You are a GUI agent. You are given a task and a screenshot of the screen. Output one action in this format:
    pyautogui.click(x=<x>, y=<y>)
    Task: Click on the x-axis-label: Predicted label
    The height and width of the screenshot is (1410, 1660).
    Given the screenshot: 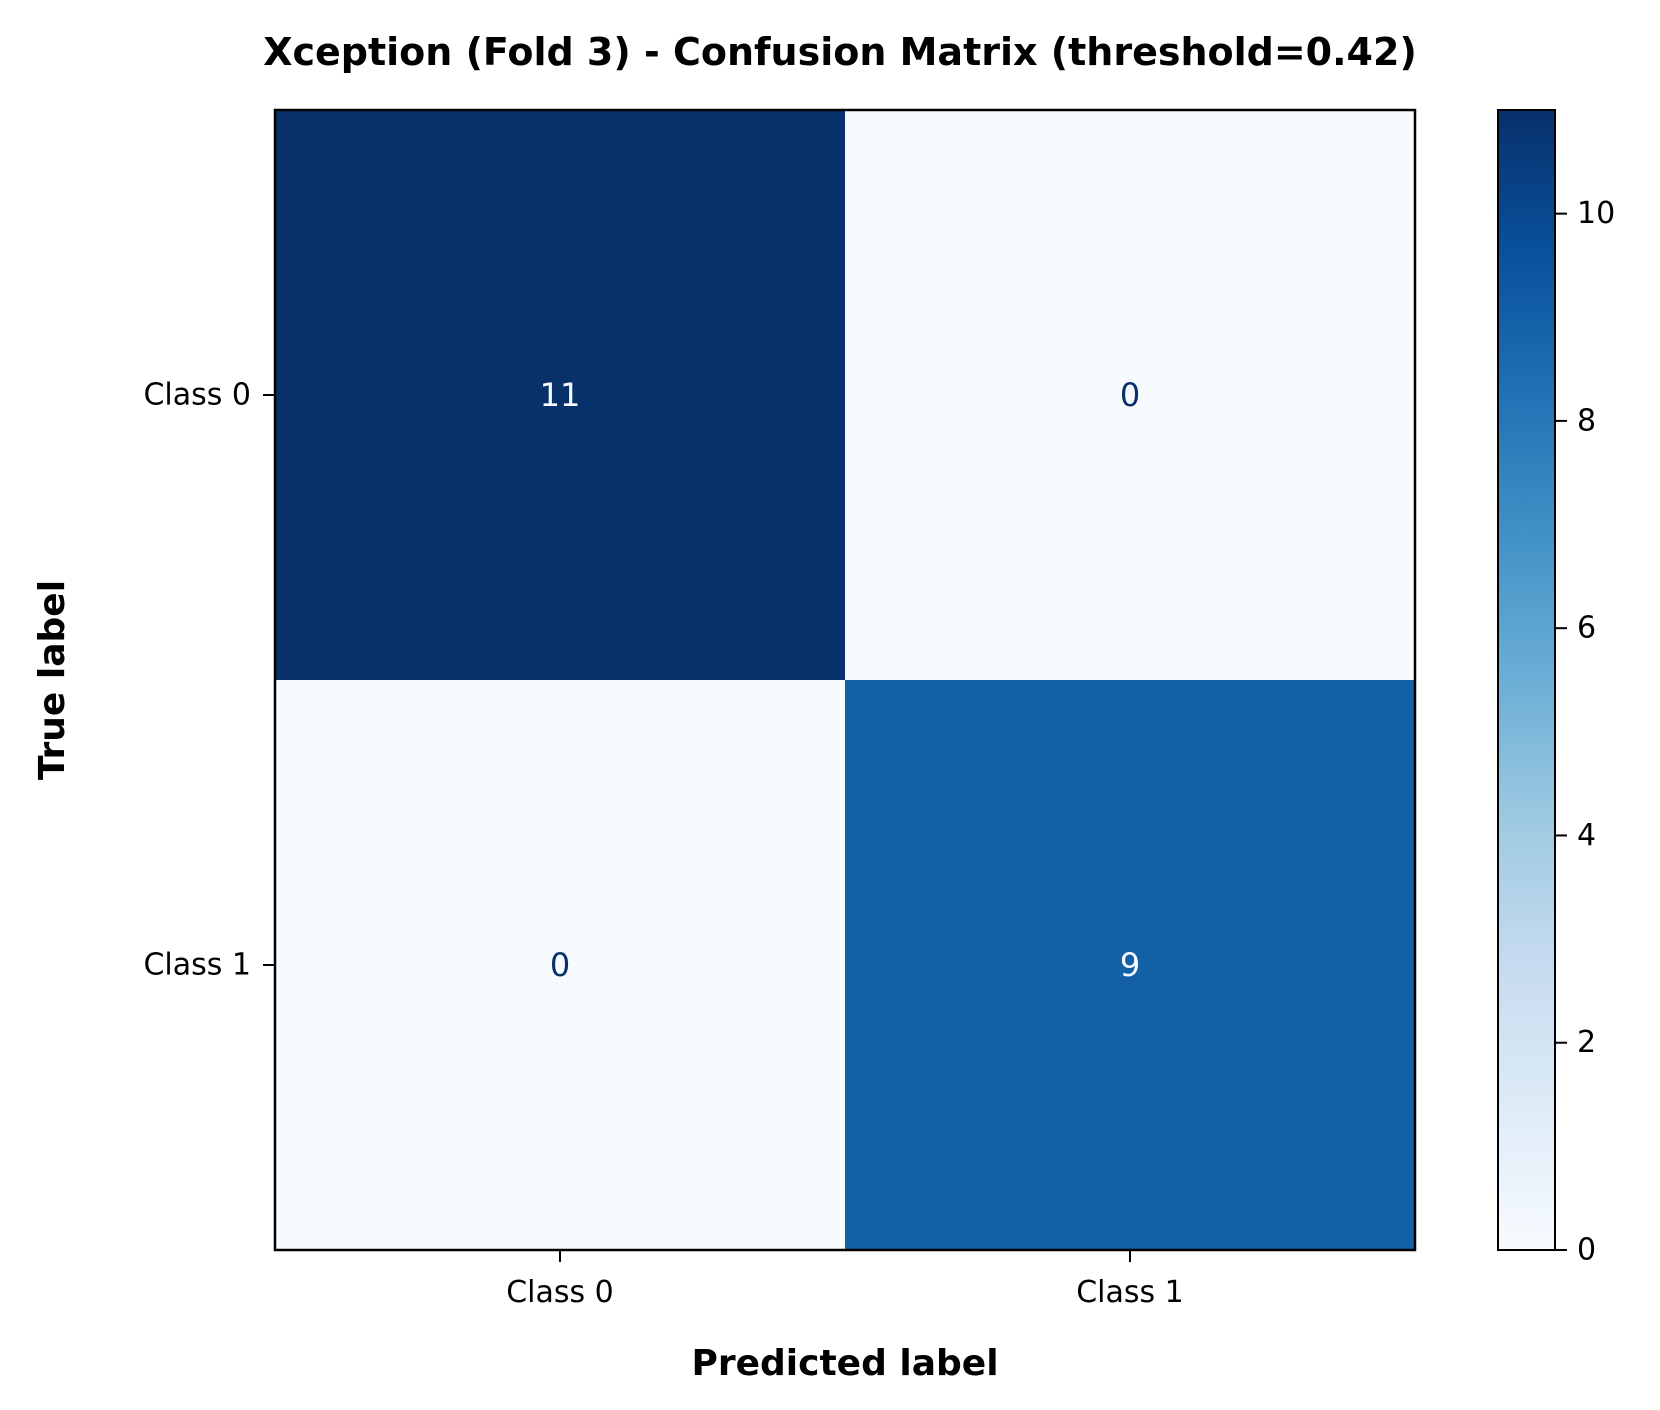 What is the action you would take?
    pyautogui.click(x=844, y=1363)
    